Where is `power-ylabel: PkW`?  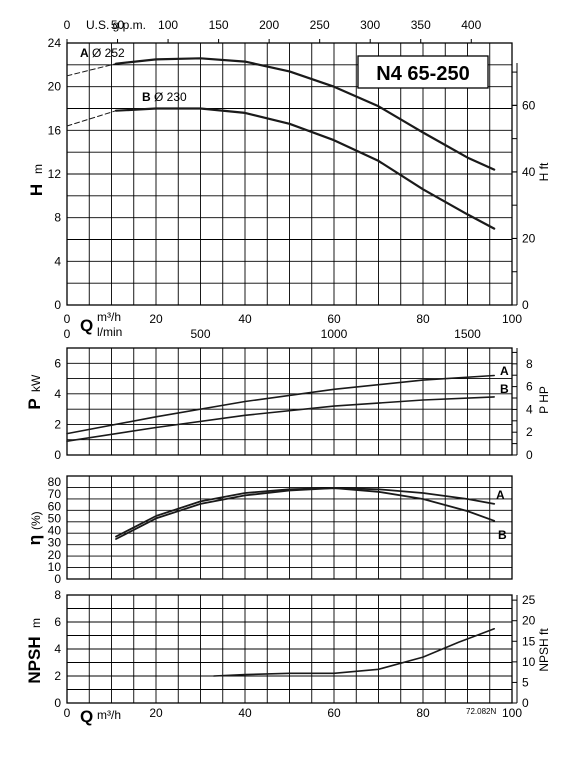
power-ylabel: PkW is located at coordinates (34, 392).